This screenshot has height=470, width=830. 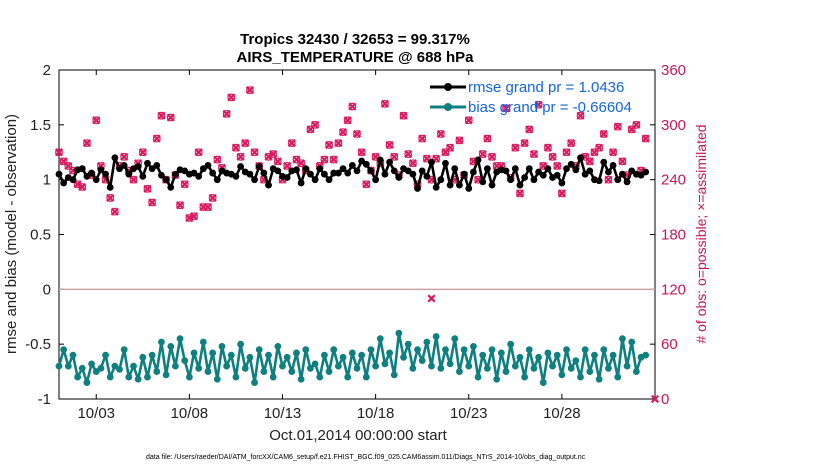 I want to click on y2-tick-label: 0, so click(x=665, y=399).